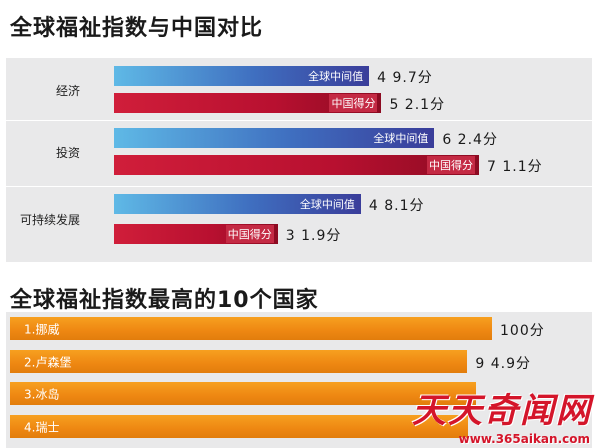  What do you see at coordinates (42, 329) in the screenshot?
I see `country-label: 1.挪威` at bounding box center [42, 329].